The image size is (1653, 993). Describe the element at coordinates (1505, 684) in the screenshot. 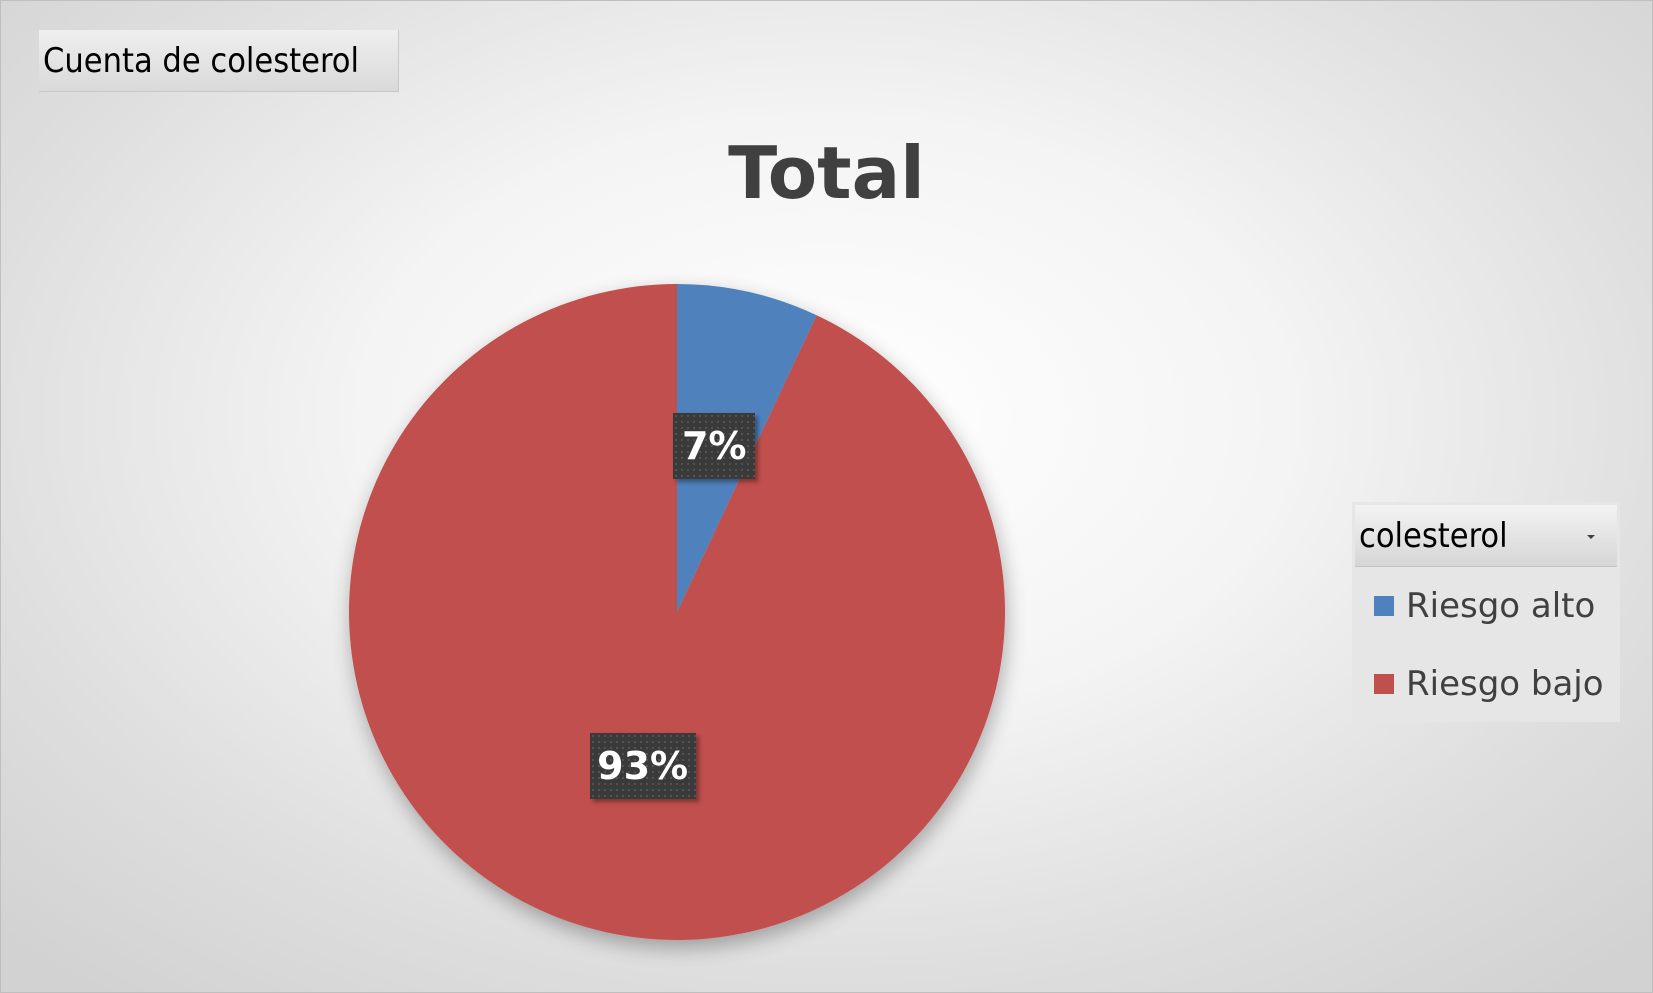

I see `legend-label: Riesgo bajo` at that location.